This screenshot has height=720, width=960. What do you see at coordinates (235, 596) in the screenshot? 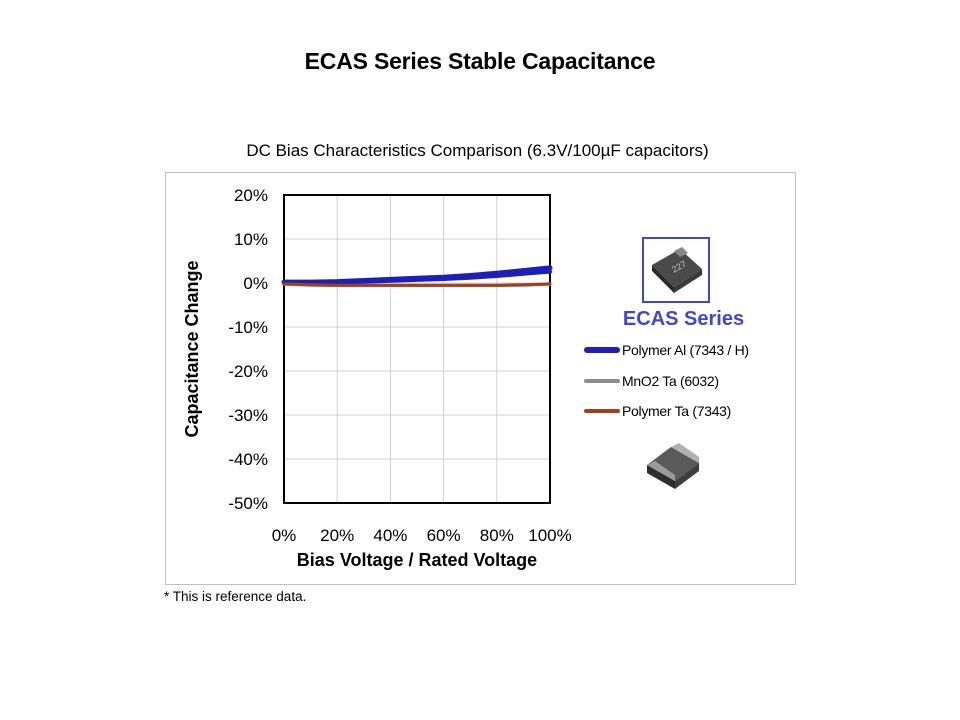
I see `footnote: * This is reference data.` at bounding box center [235, 596].